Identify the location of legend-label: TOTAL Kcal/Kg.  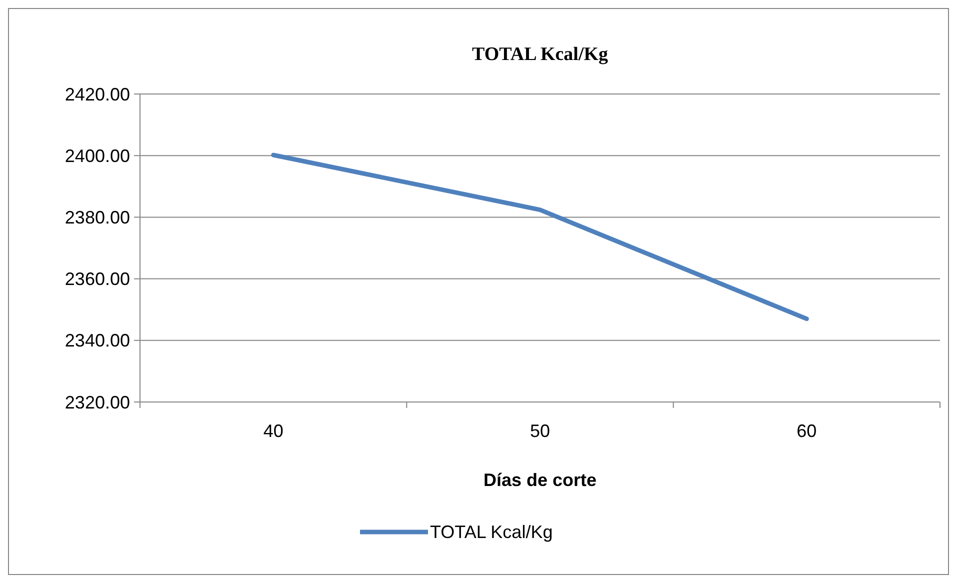
(491, 532).